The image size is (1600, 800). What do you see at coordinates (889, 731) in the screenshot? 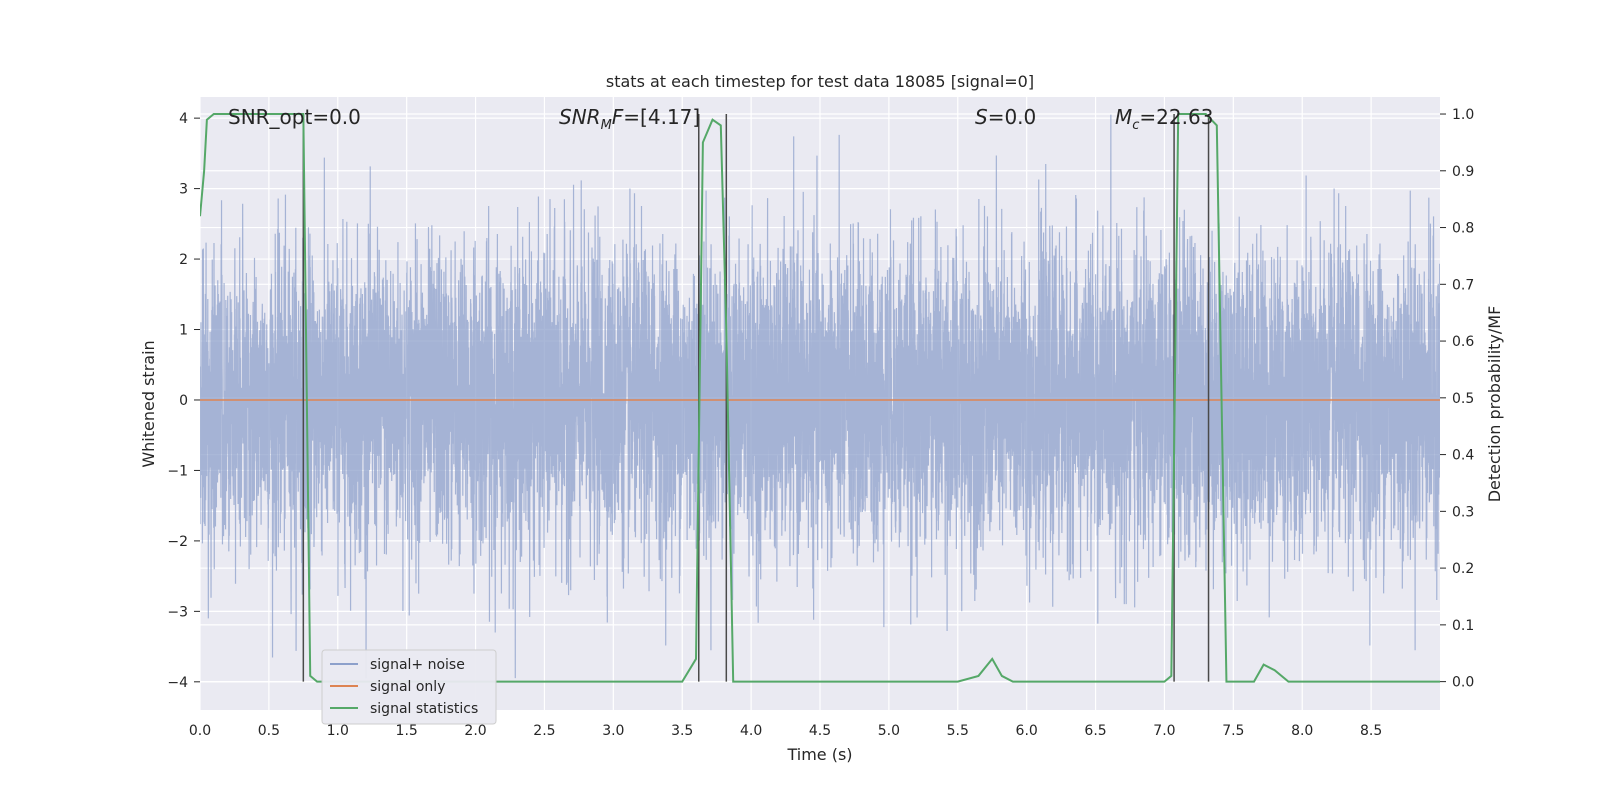
I see `x-tick-label: 5.0` at bounding box center [889, 731].